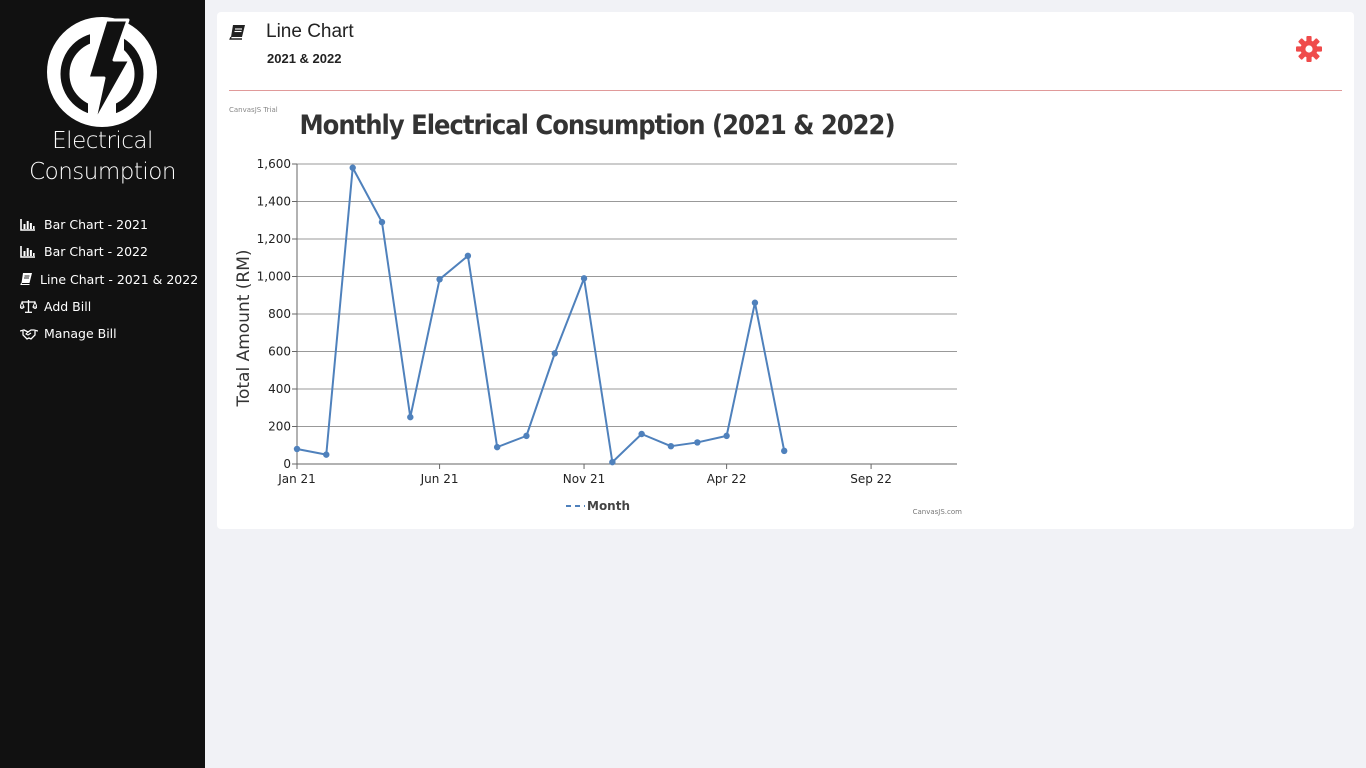  Describe the element at coordinates (80, 334) in the screenshot. I see `sidebar-item-label: Manage Bill` at that location.